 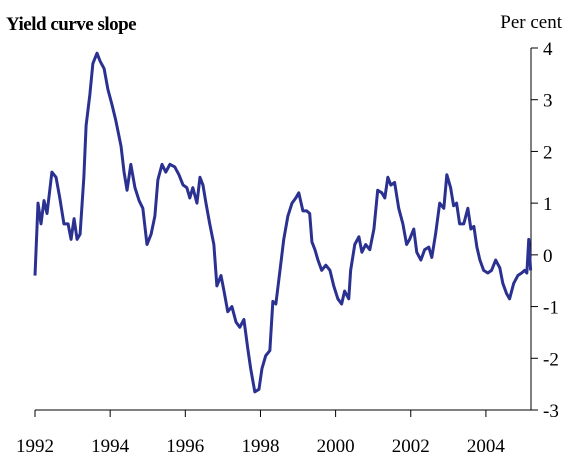 I want to click on y-tick-label: 4, so click(x=548, y=49).